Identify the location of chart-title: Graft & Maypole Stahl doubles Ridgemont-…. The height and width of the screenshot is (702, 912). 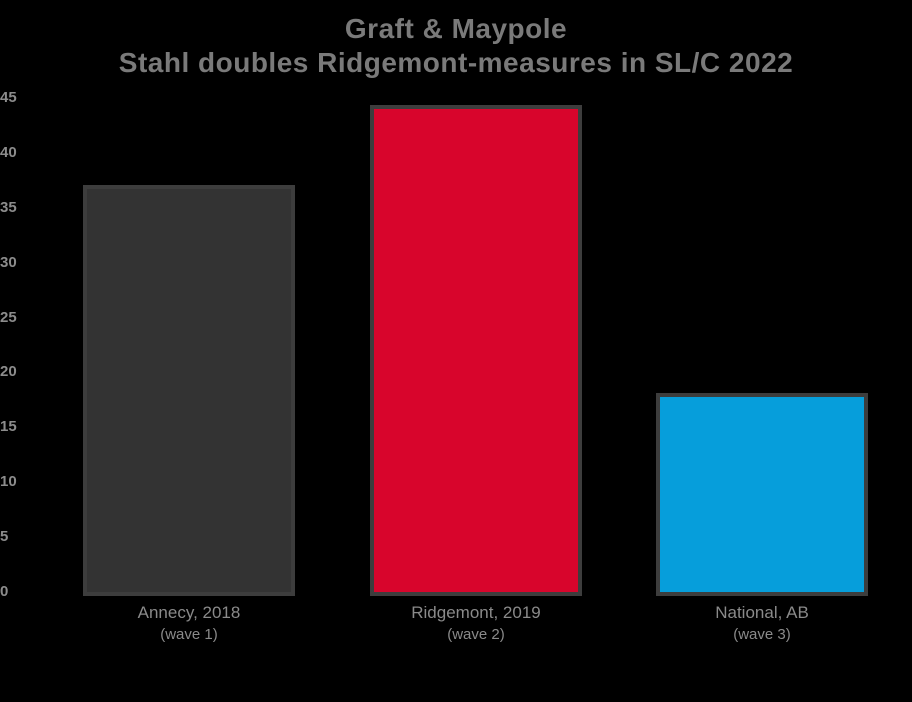
(456, 46).